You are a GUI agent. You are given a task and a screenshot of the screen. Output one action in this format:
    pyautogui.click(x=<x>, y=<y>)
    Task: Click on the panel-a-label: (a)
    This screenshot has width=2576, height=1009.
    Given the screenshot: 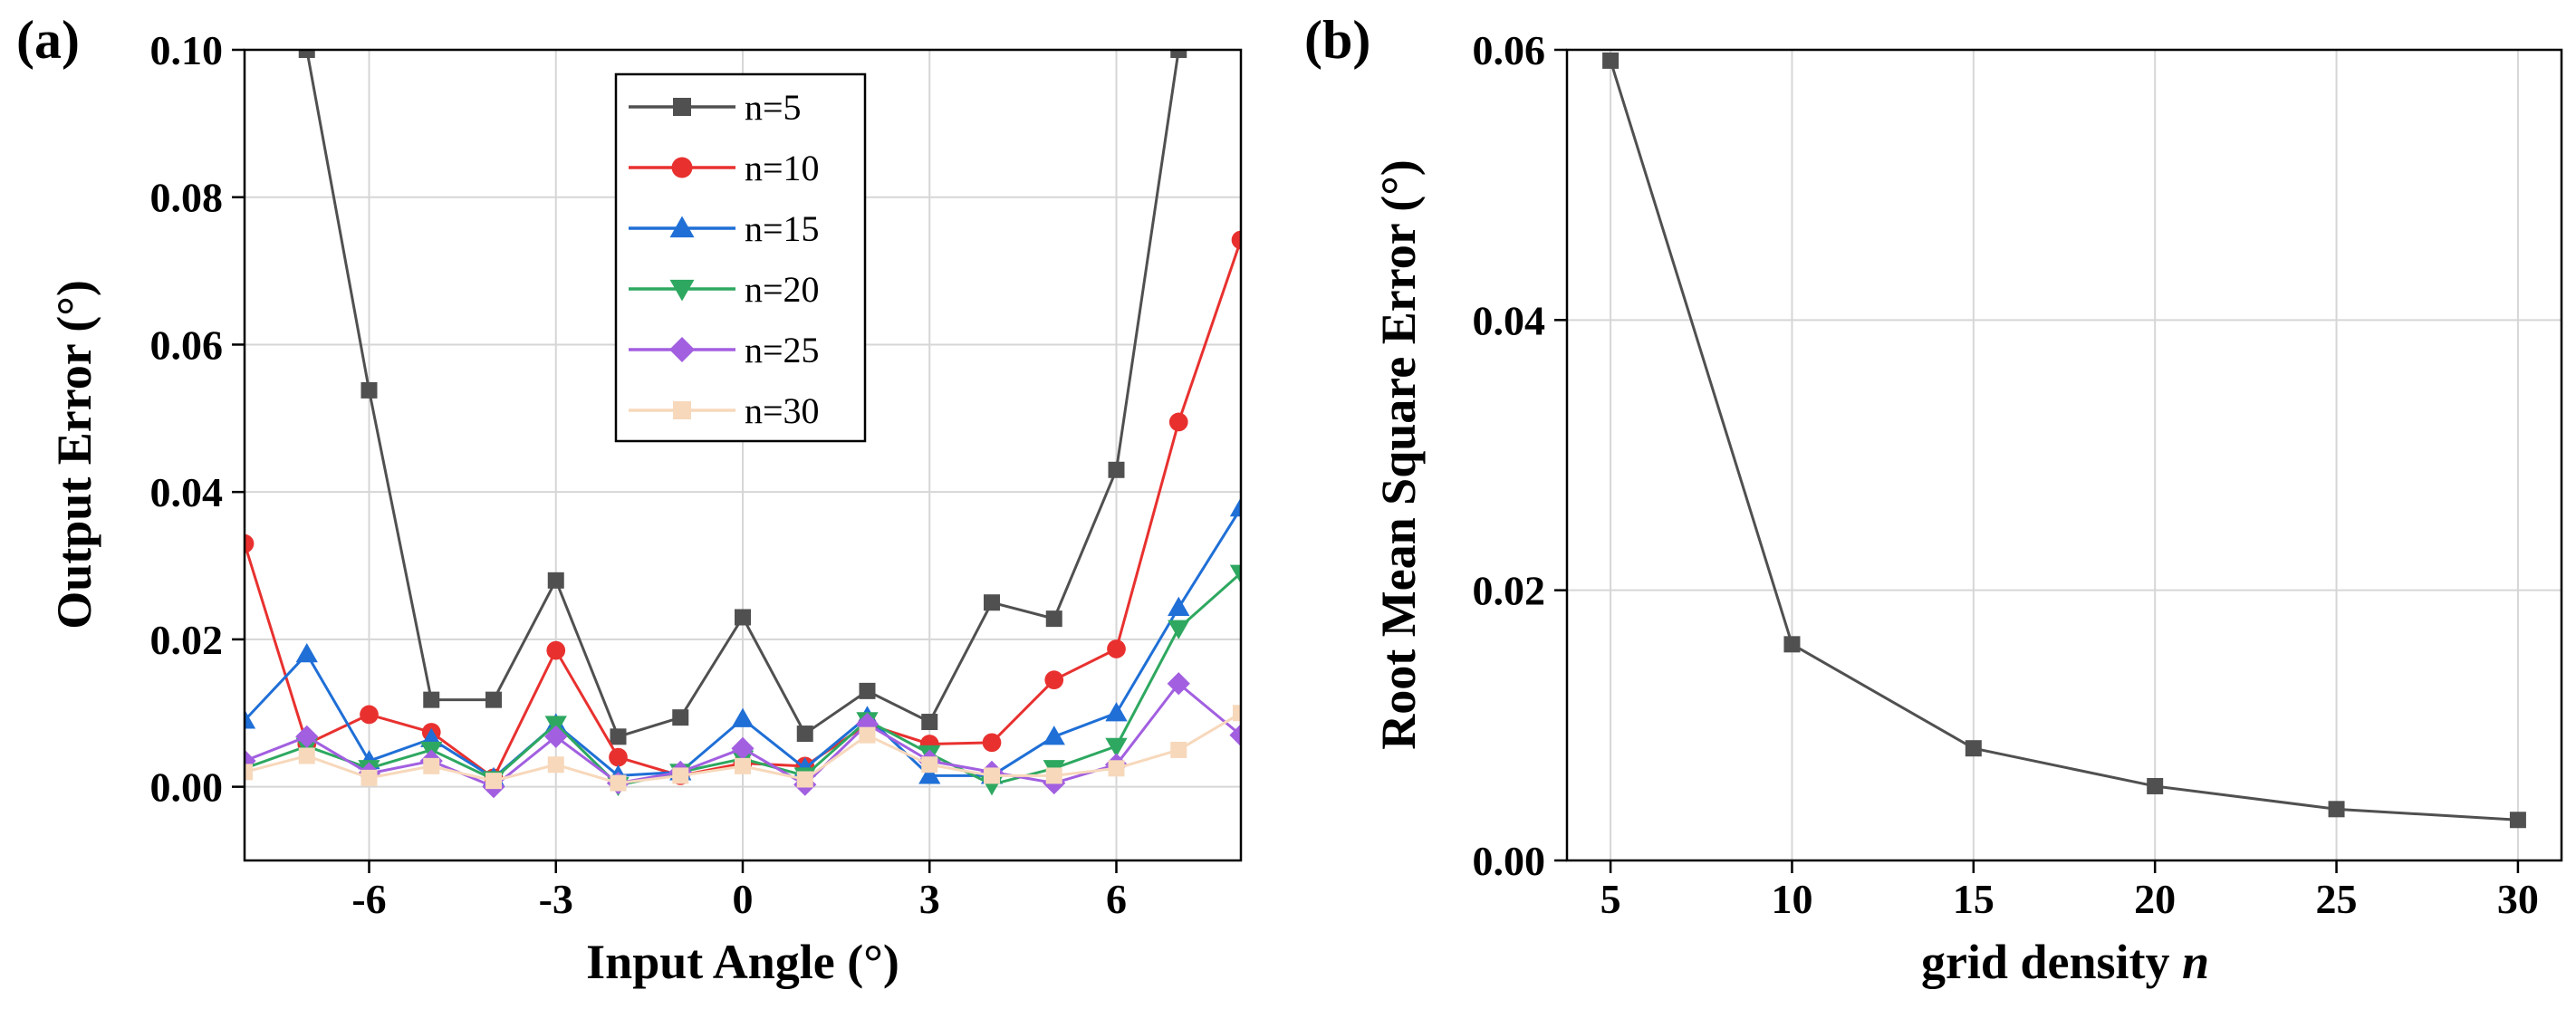 What is the action you would take?
    pyautogui.click(x=48, y=40)
    